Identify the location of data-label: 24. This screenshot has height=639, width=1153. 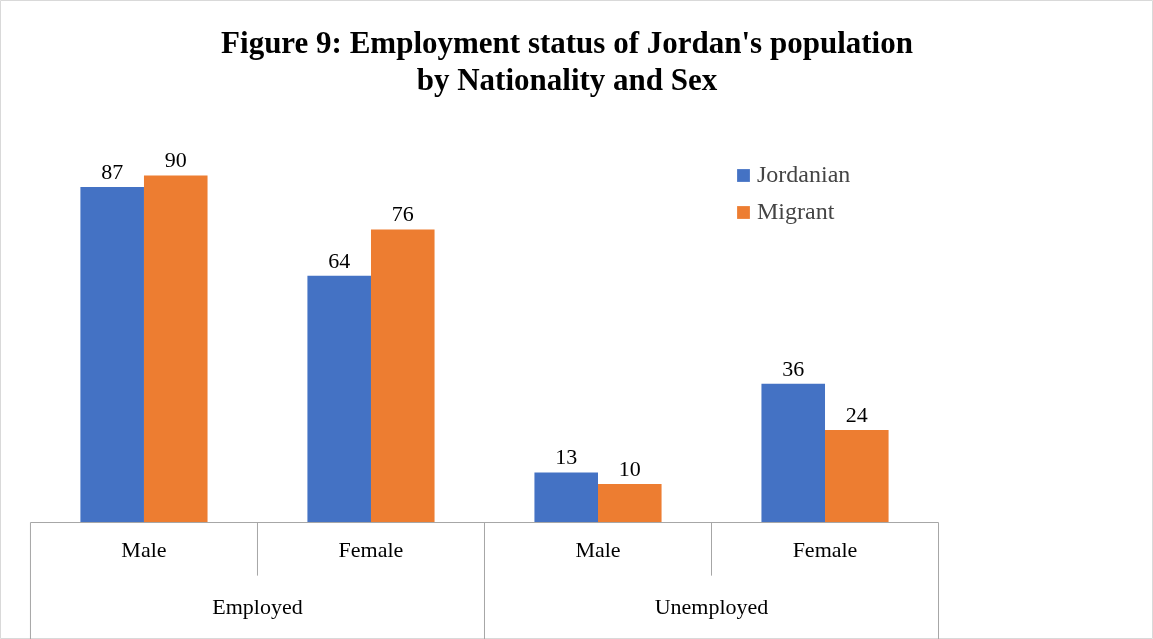
(856, 414).